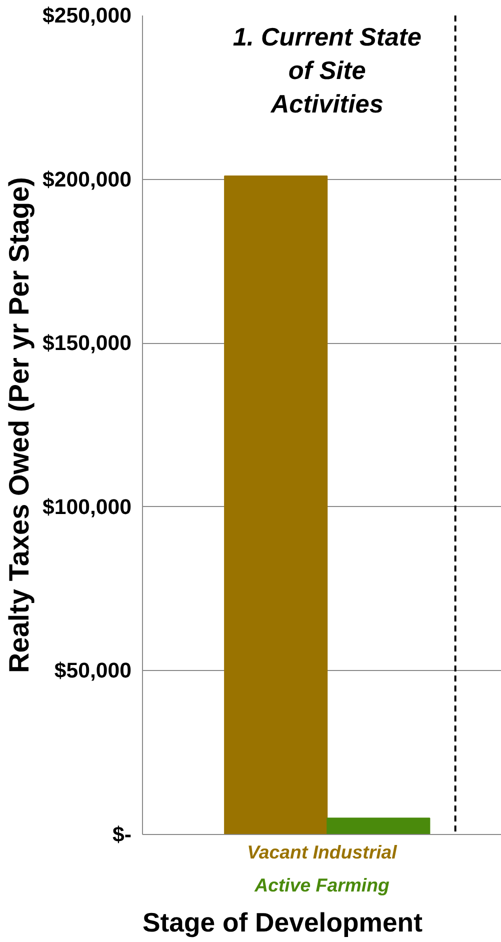  What do you see at coordinates (87, 343) in the screenshot?
I see `y-tick-label: $150,000` at bounding box center [87, 343].